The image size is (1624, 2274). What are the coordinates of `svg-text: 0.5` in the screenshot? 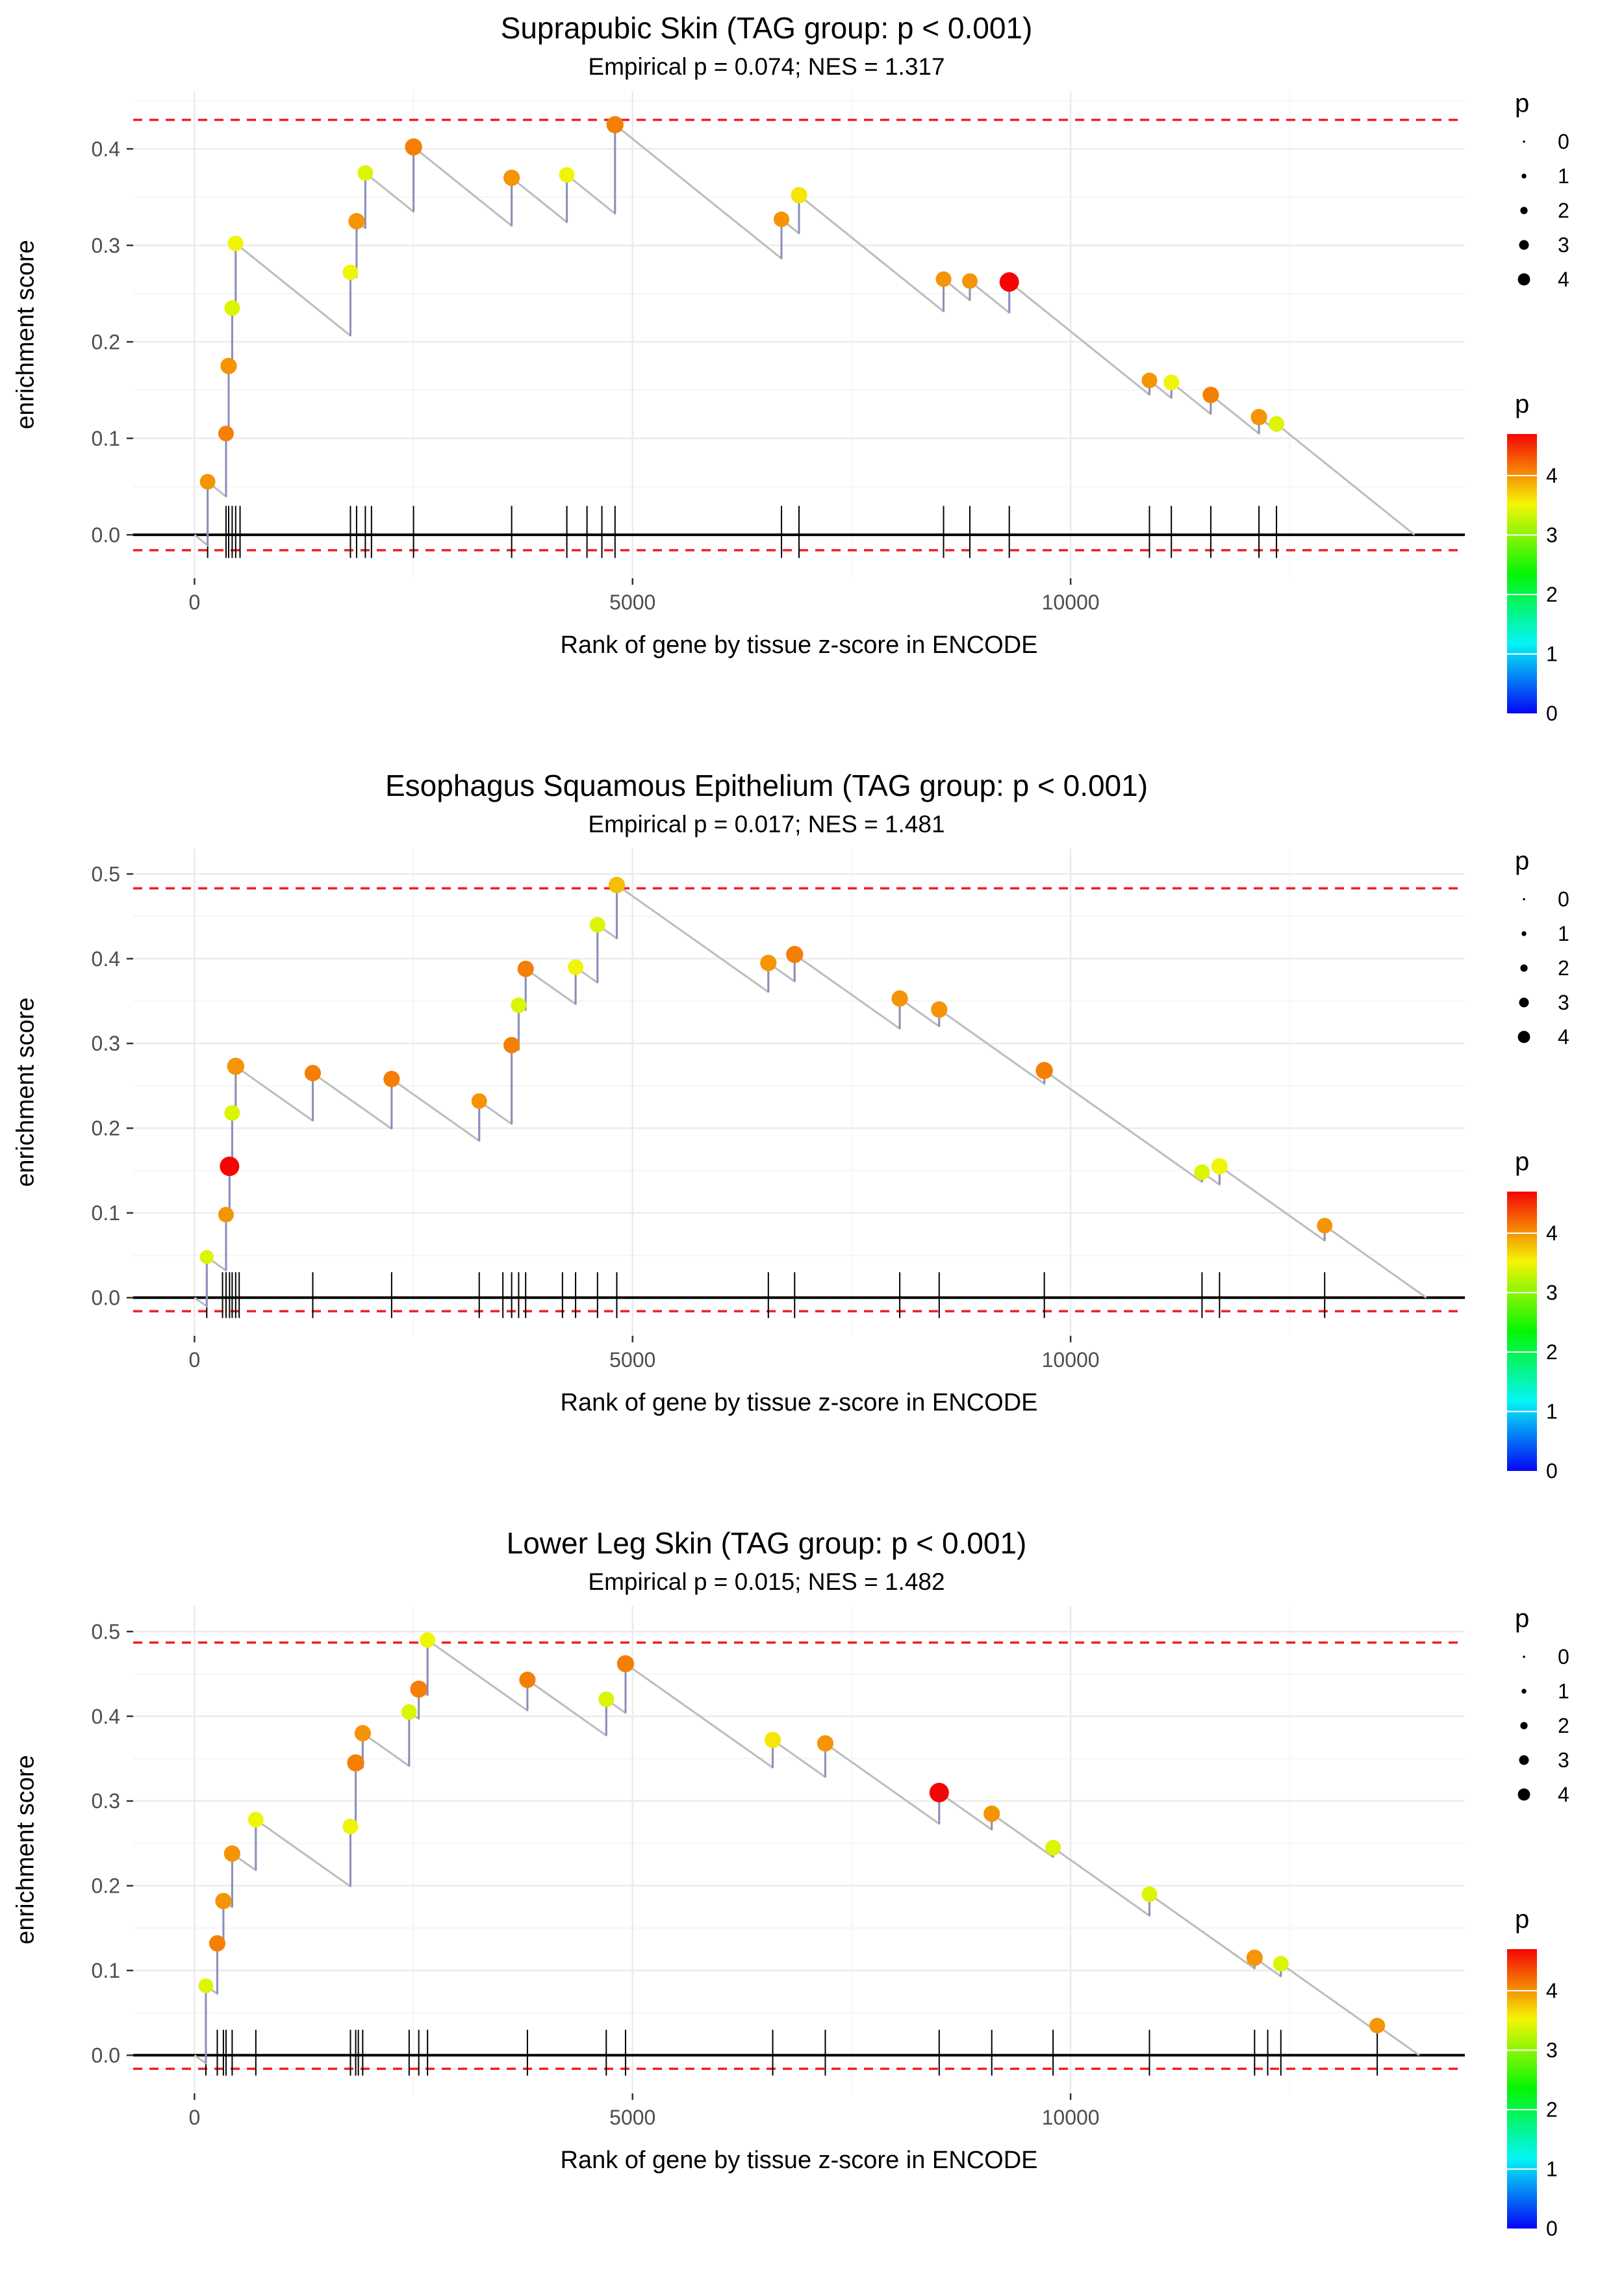 It's located at (106, 1631).